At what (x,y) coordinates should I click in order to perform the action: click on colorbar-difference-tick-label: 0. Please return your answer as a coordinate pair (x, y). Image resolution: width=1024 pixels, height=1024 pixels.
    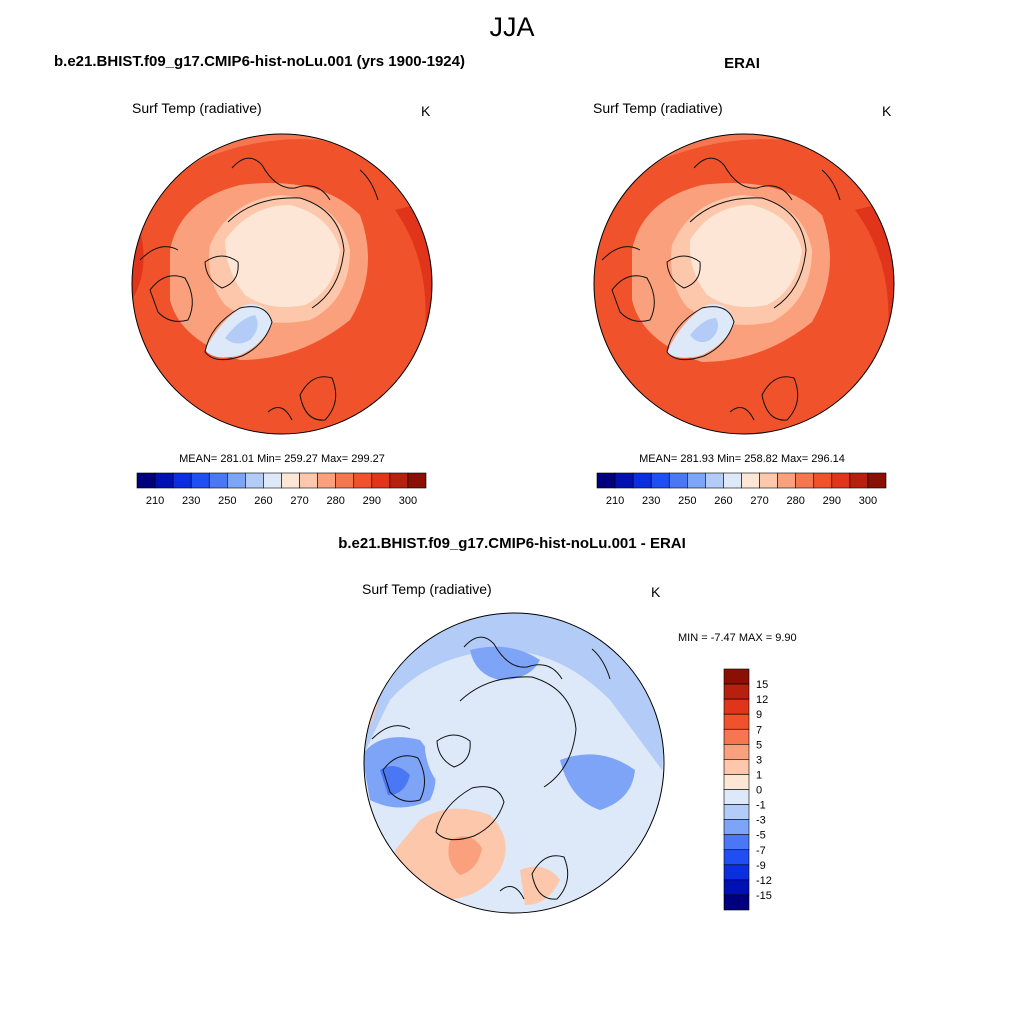
    Looking at the image, I should click on (759, 791).